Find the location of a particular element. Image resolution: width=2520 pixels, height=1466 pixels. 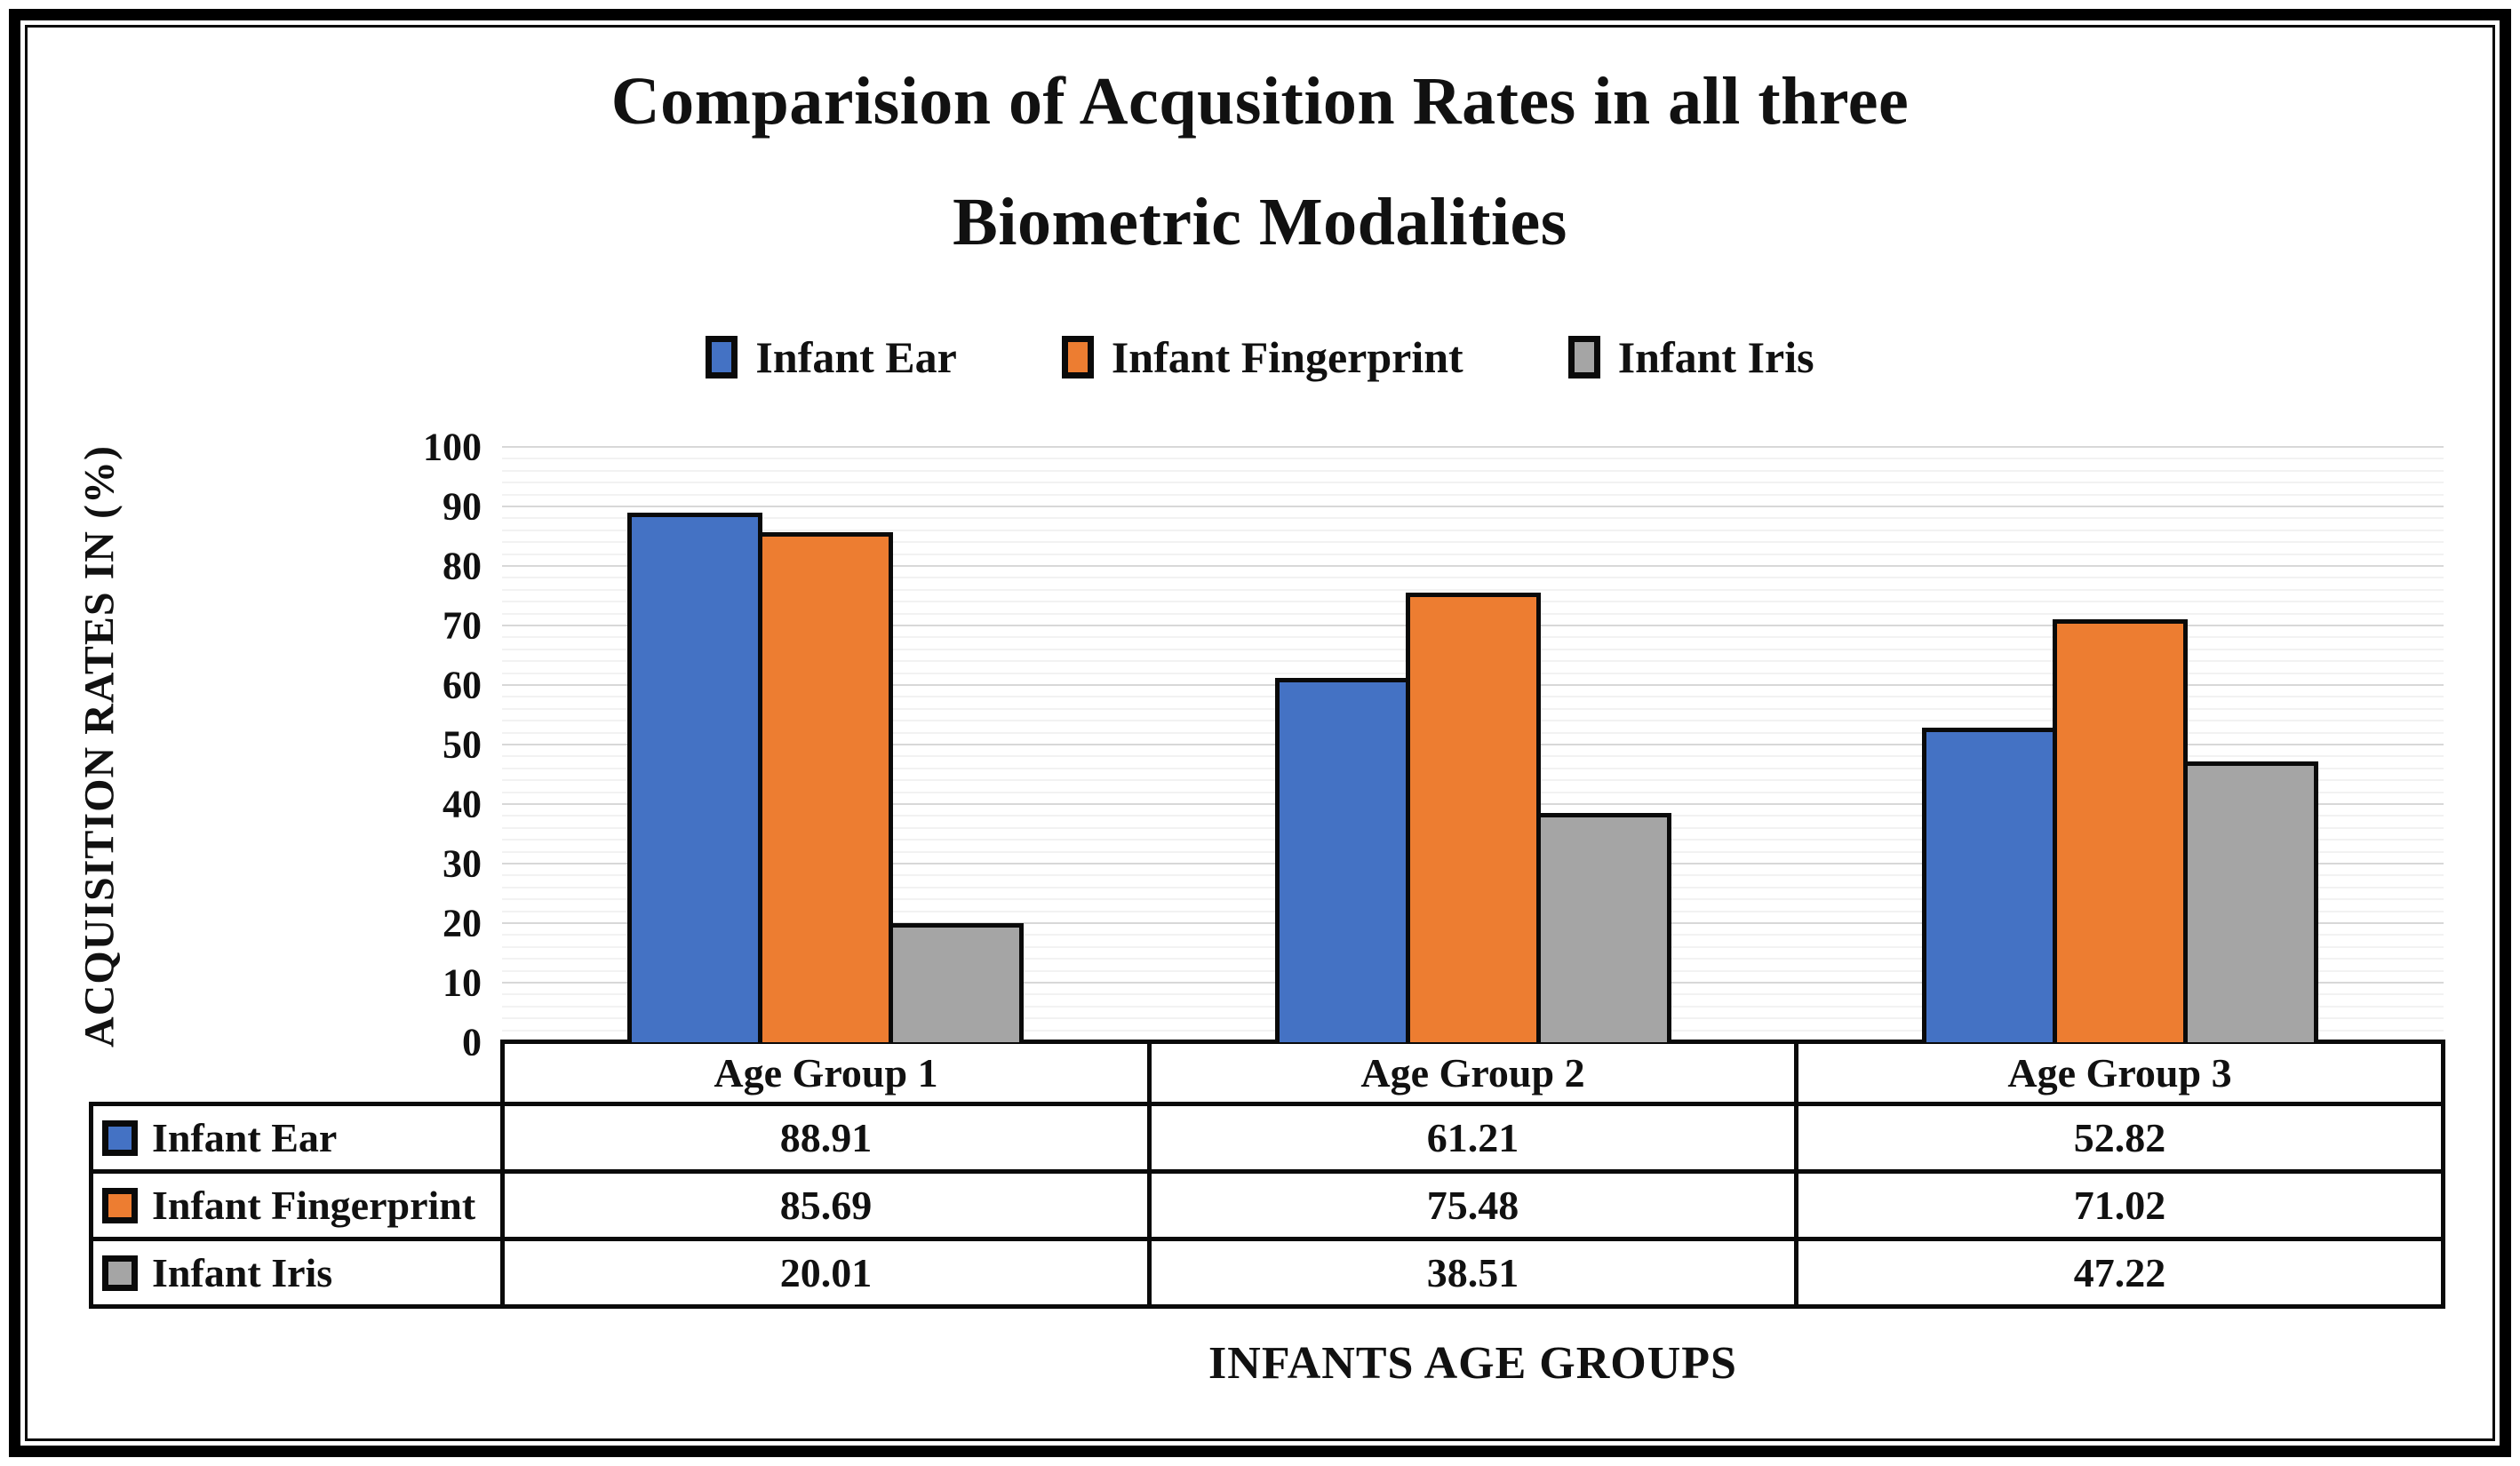

y-tick-label-30: 30 is located at coordinates (462, 863).